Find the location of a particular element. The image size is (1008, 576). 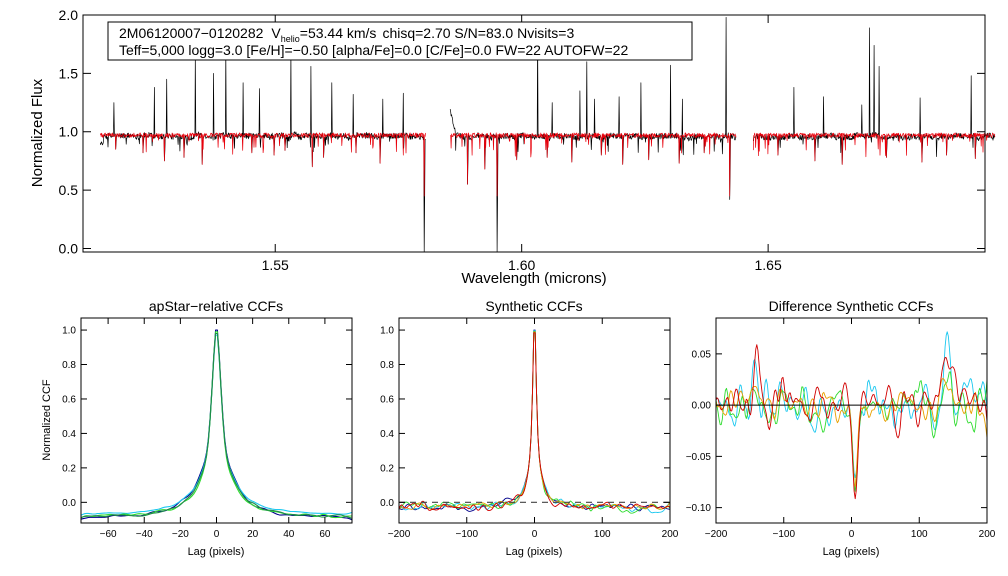

spectrum-xtick-label: 1.55 is located at coordinates (275, 265).